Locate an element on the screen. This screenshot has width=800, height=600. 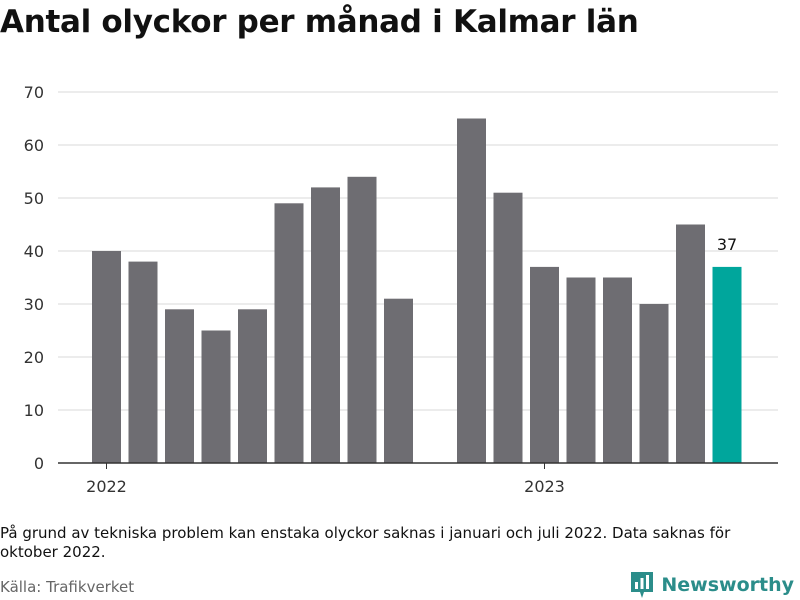
y-tick-label: 0 is located at coordinates (39, 463).